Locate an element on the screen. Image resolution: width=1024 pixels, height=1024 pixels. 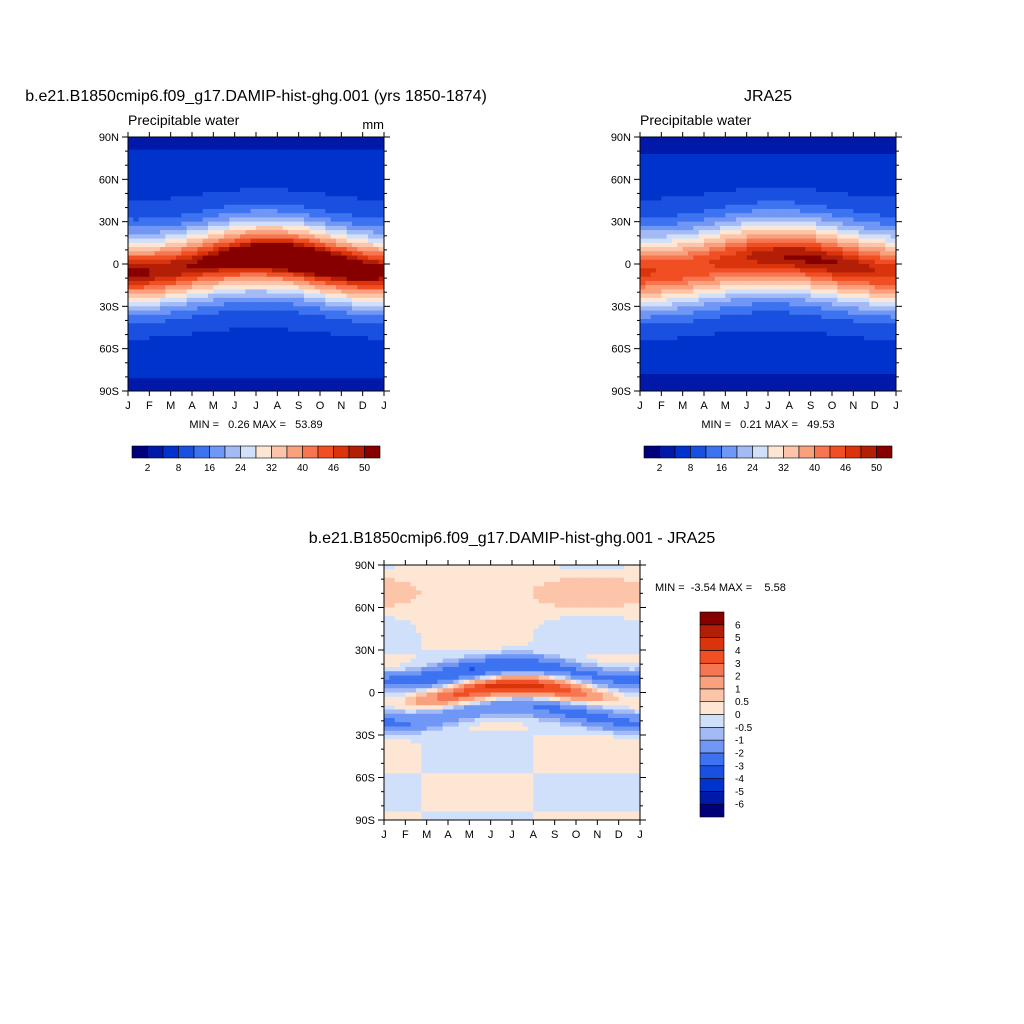
x-tick-label: O is located at coordinates (320, 406).